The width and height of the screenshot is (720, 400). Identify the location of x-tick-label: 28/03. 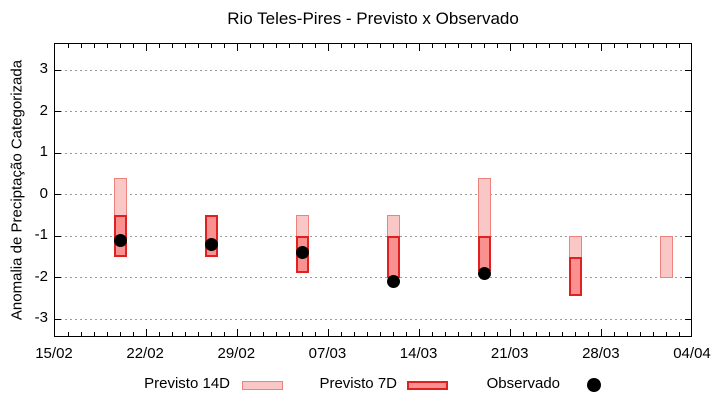
(601, 353).